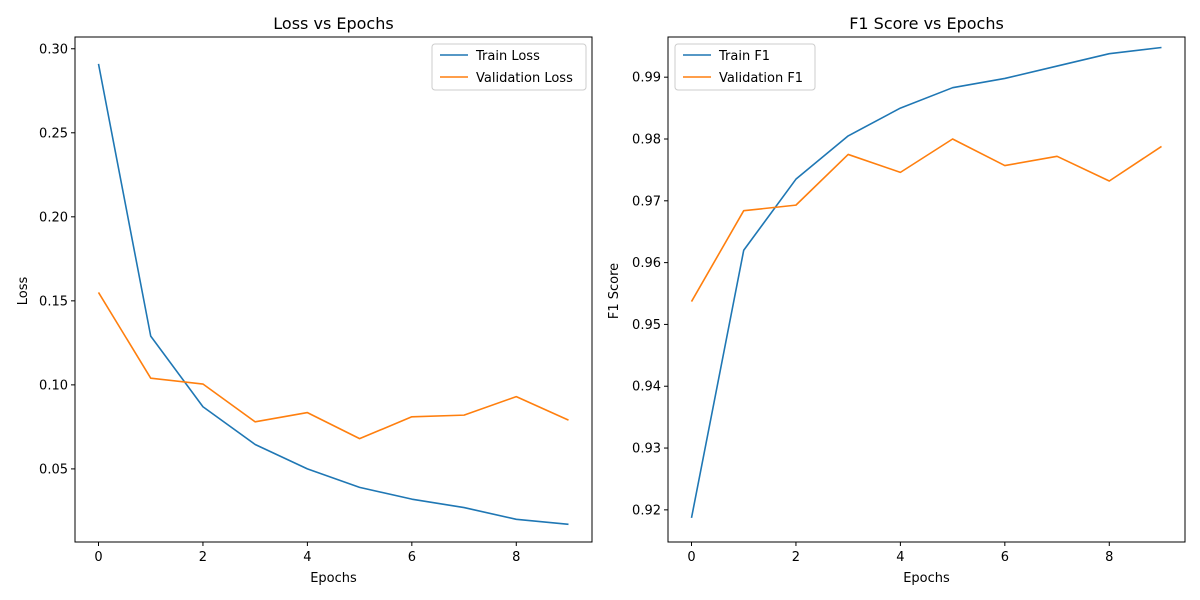  What do you see at coordinates (900, 557) in the screenshot?
I see `f1-xtick-label: 4` at bounding box center [900, 557].